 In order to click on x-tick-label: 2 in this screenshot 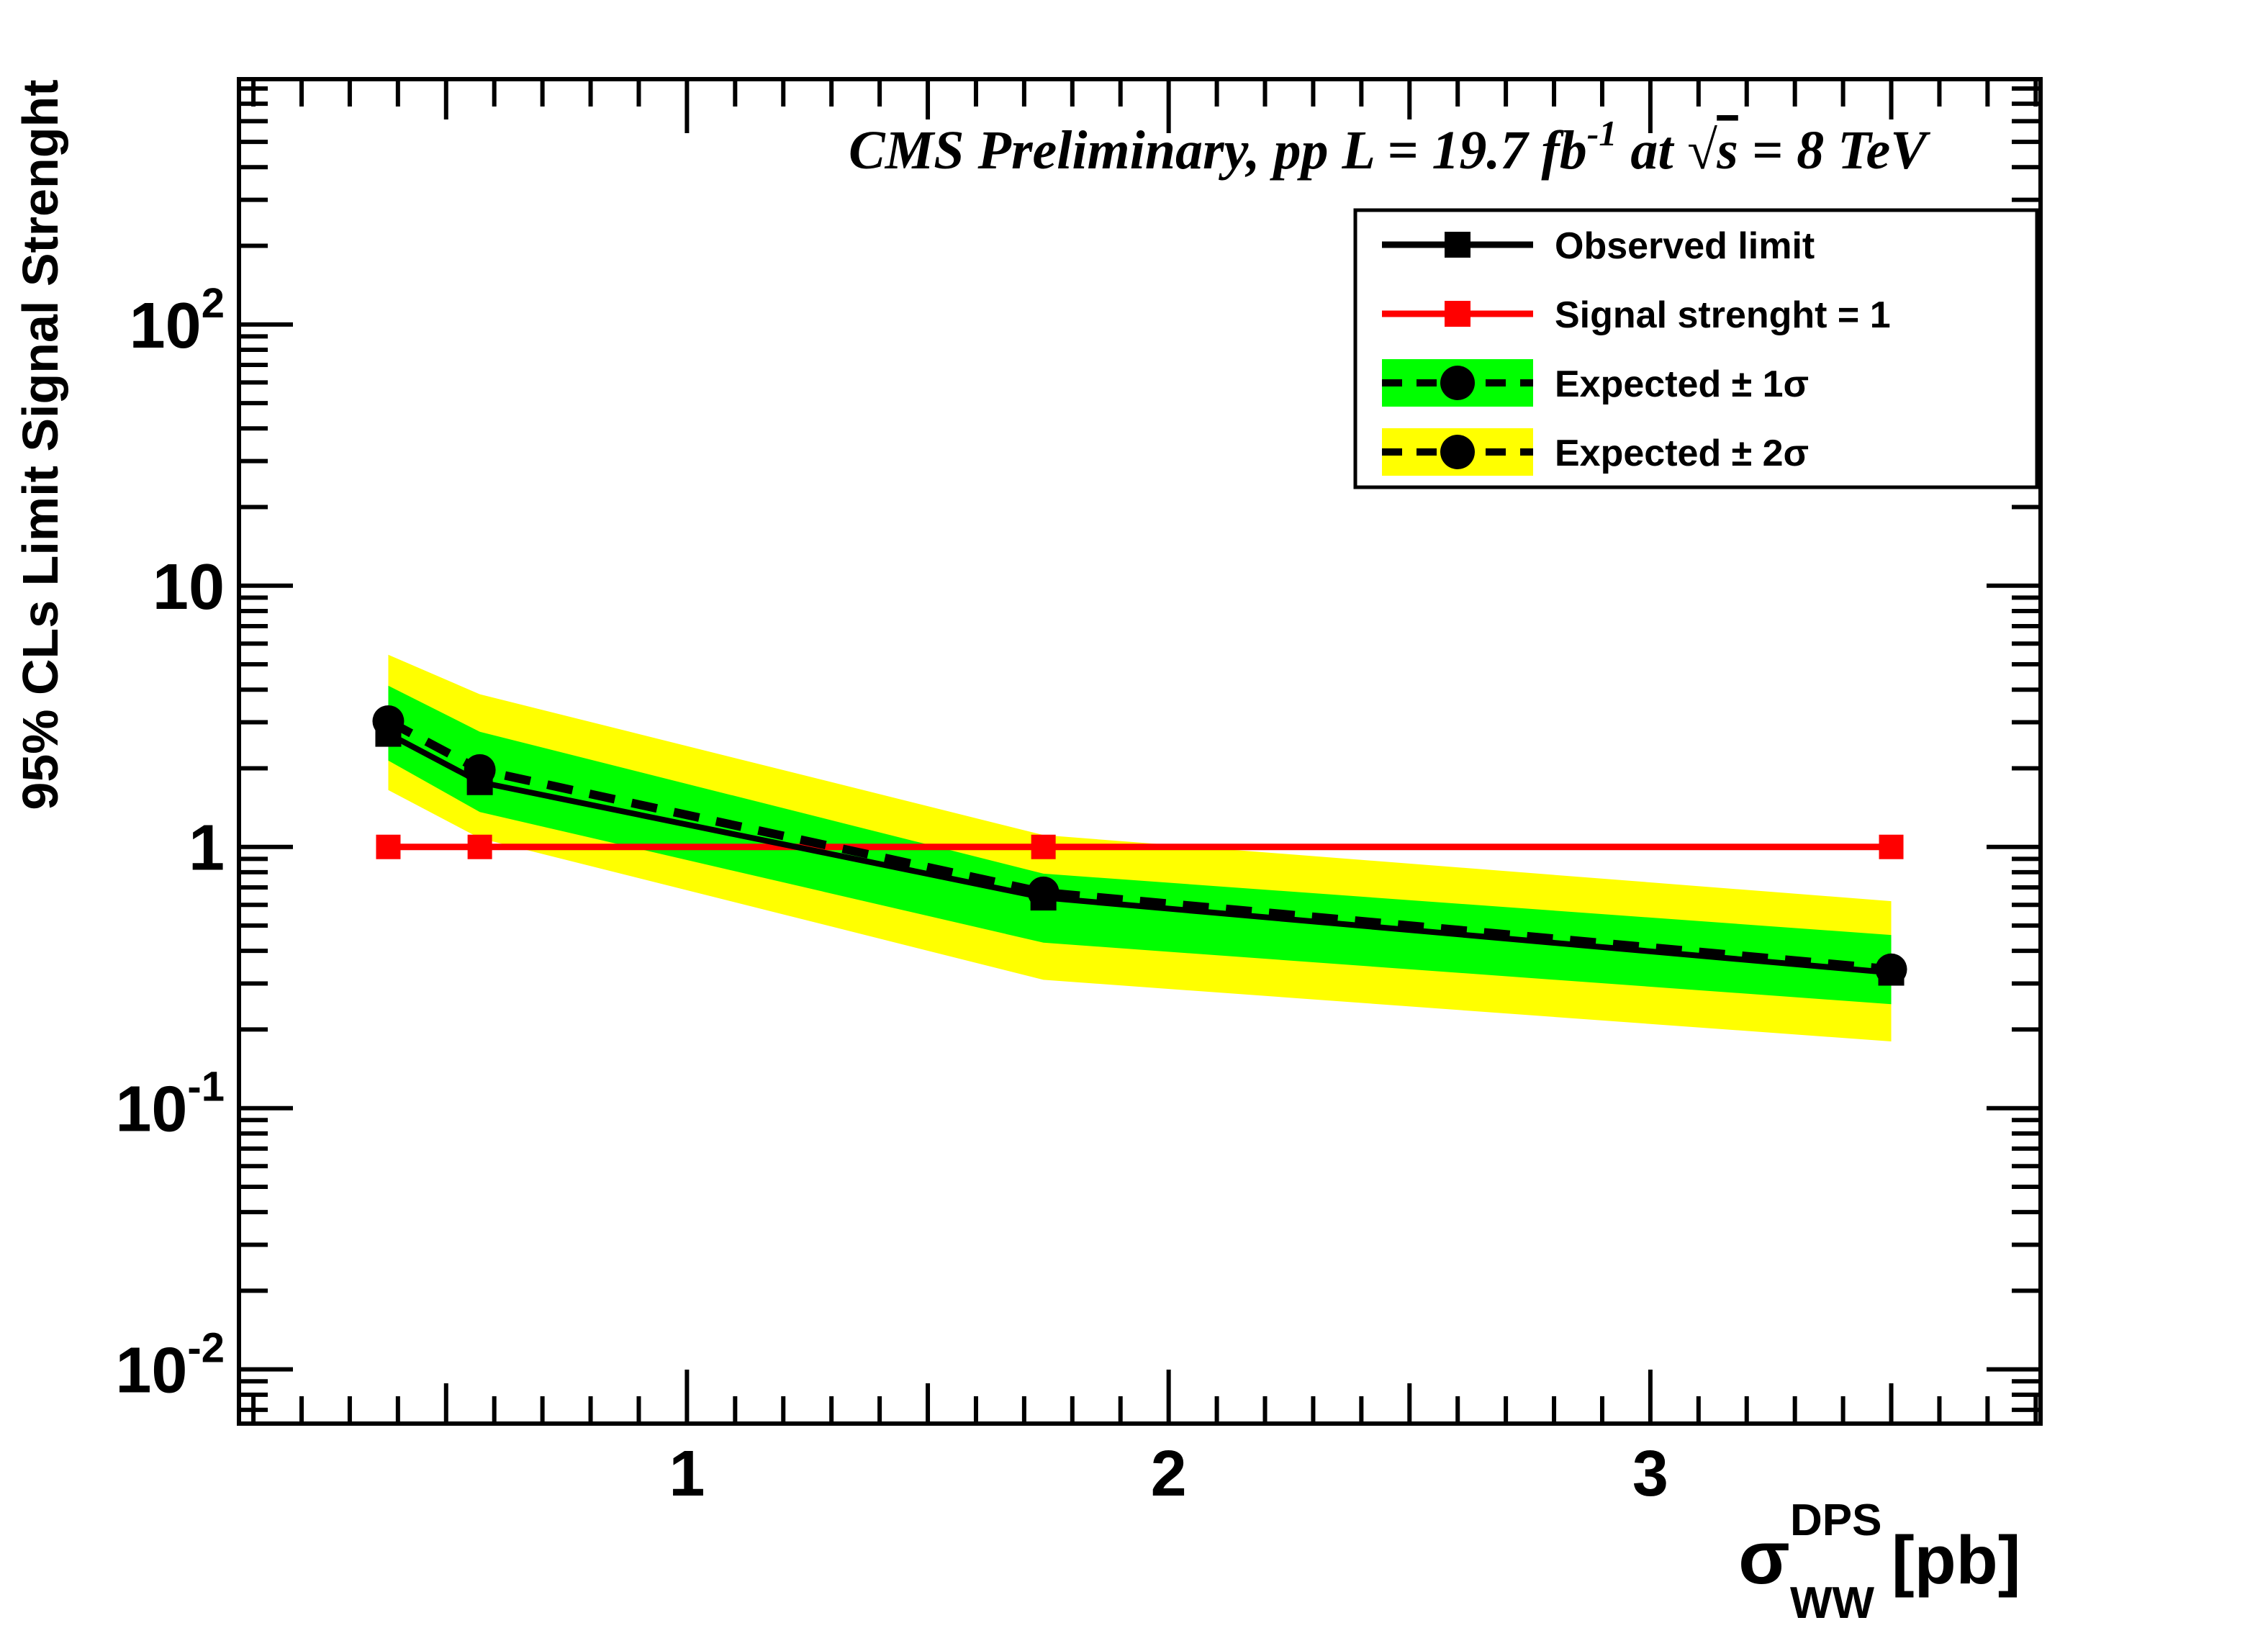, I will do `click(1169, 1474)`.